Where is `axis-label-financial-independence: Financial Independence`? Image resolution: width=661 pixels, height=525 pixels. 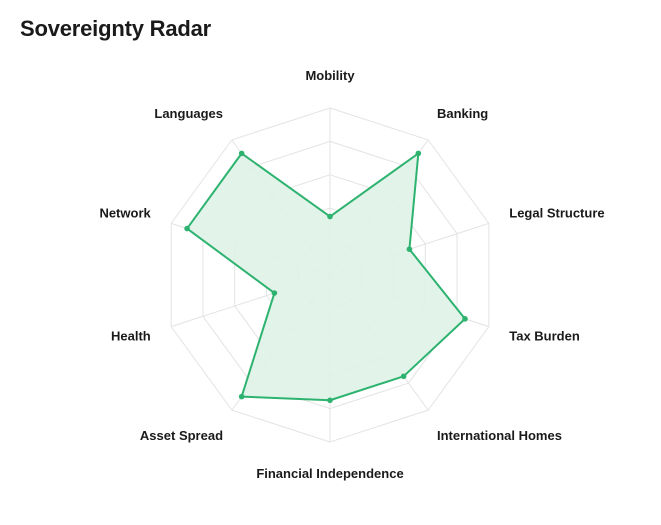 axis-label-financial-independence: Financial Independence is located at coordinates (329, 473).